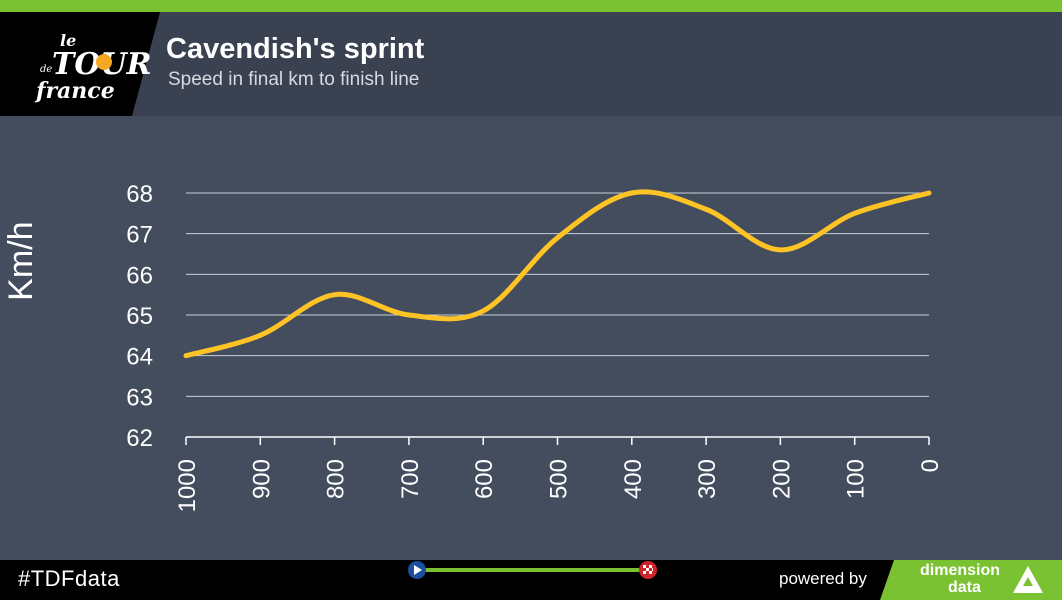  Describe the element at coordinates (484, 479) in the screenshot. I see `x-tick-label: 600` at that location.